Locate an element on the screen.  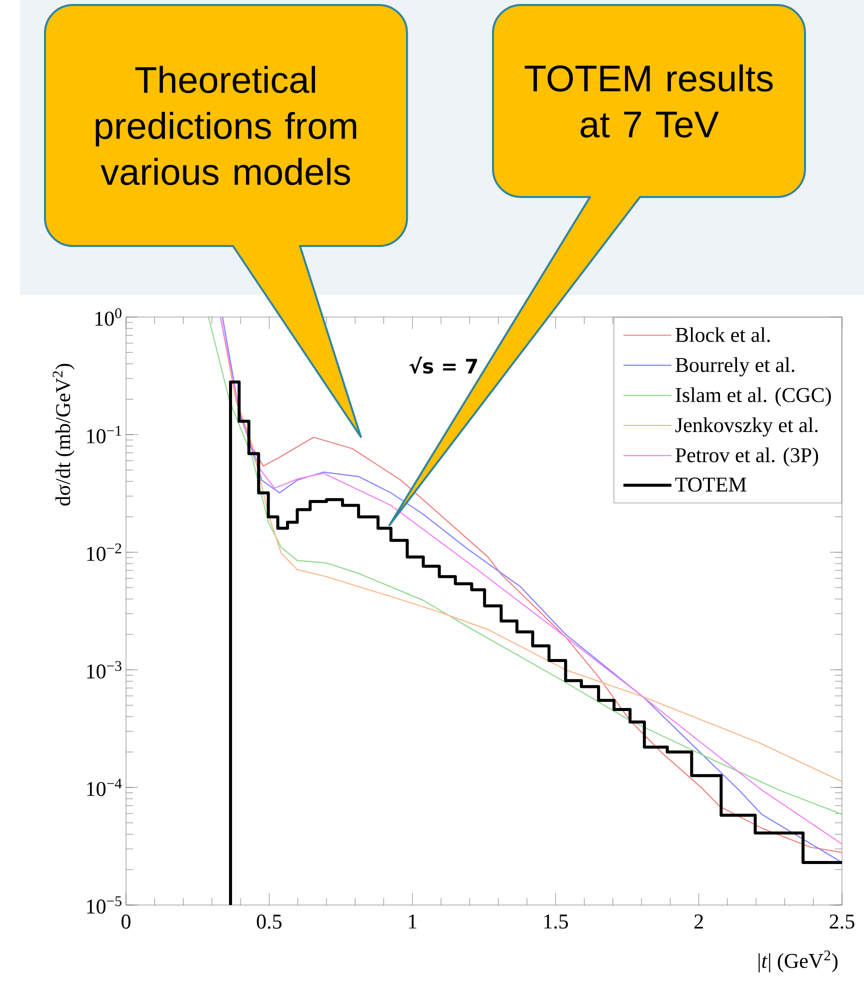
legend-label: Islam et al. (CGC) is located at coordinates (753, 396).